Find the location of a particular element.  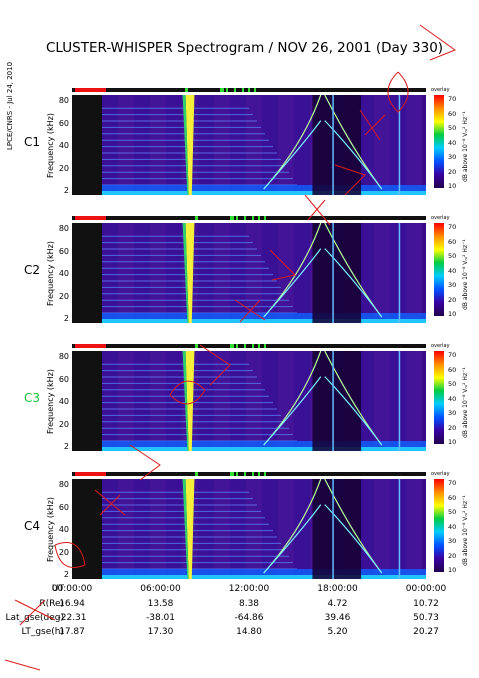

spectrogram-svg is located at coordinates (249, 273).